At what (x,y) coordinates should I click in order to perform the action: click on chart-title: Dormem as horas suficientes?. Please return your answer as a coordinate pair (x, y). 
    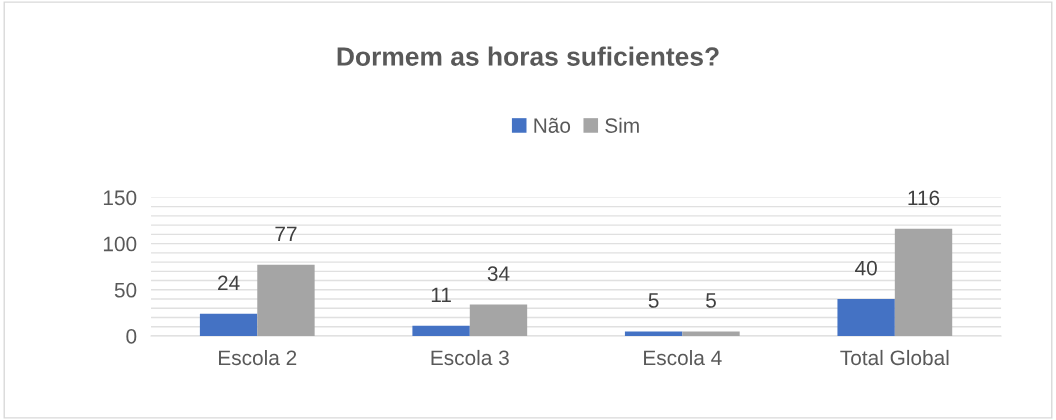
    Looking at the image, I should click on (528, 56).